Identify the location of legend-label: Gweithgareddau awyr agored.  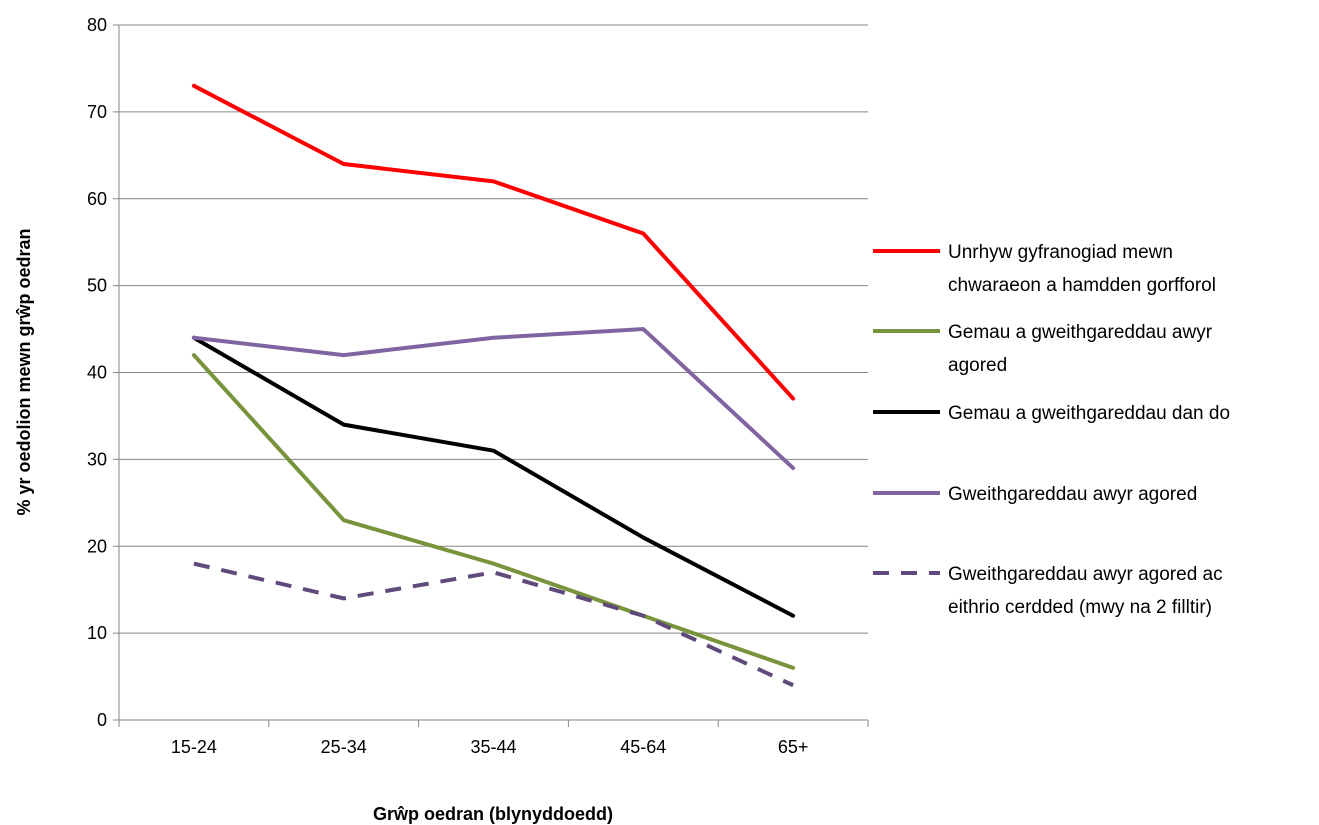
(1072, 494).